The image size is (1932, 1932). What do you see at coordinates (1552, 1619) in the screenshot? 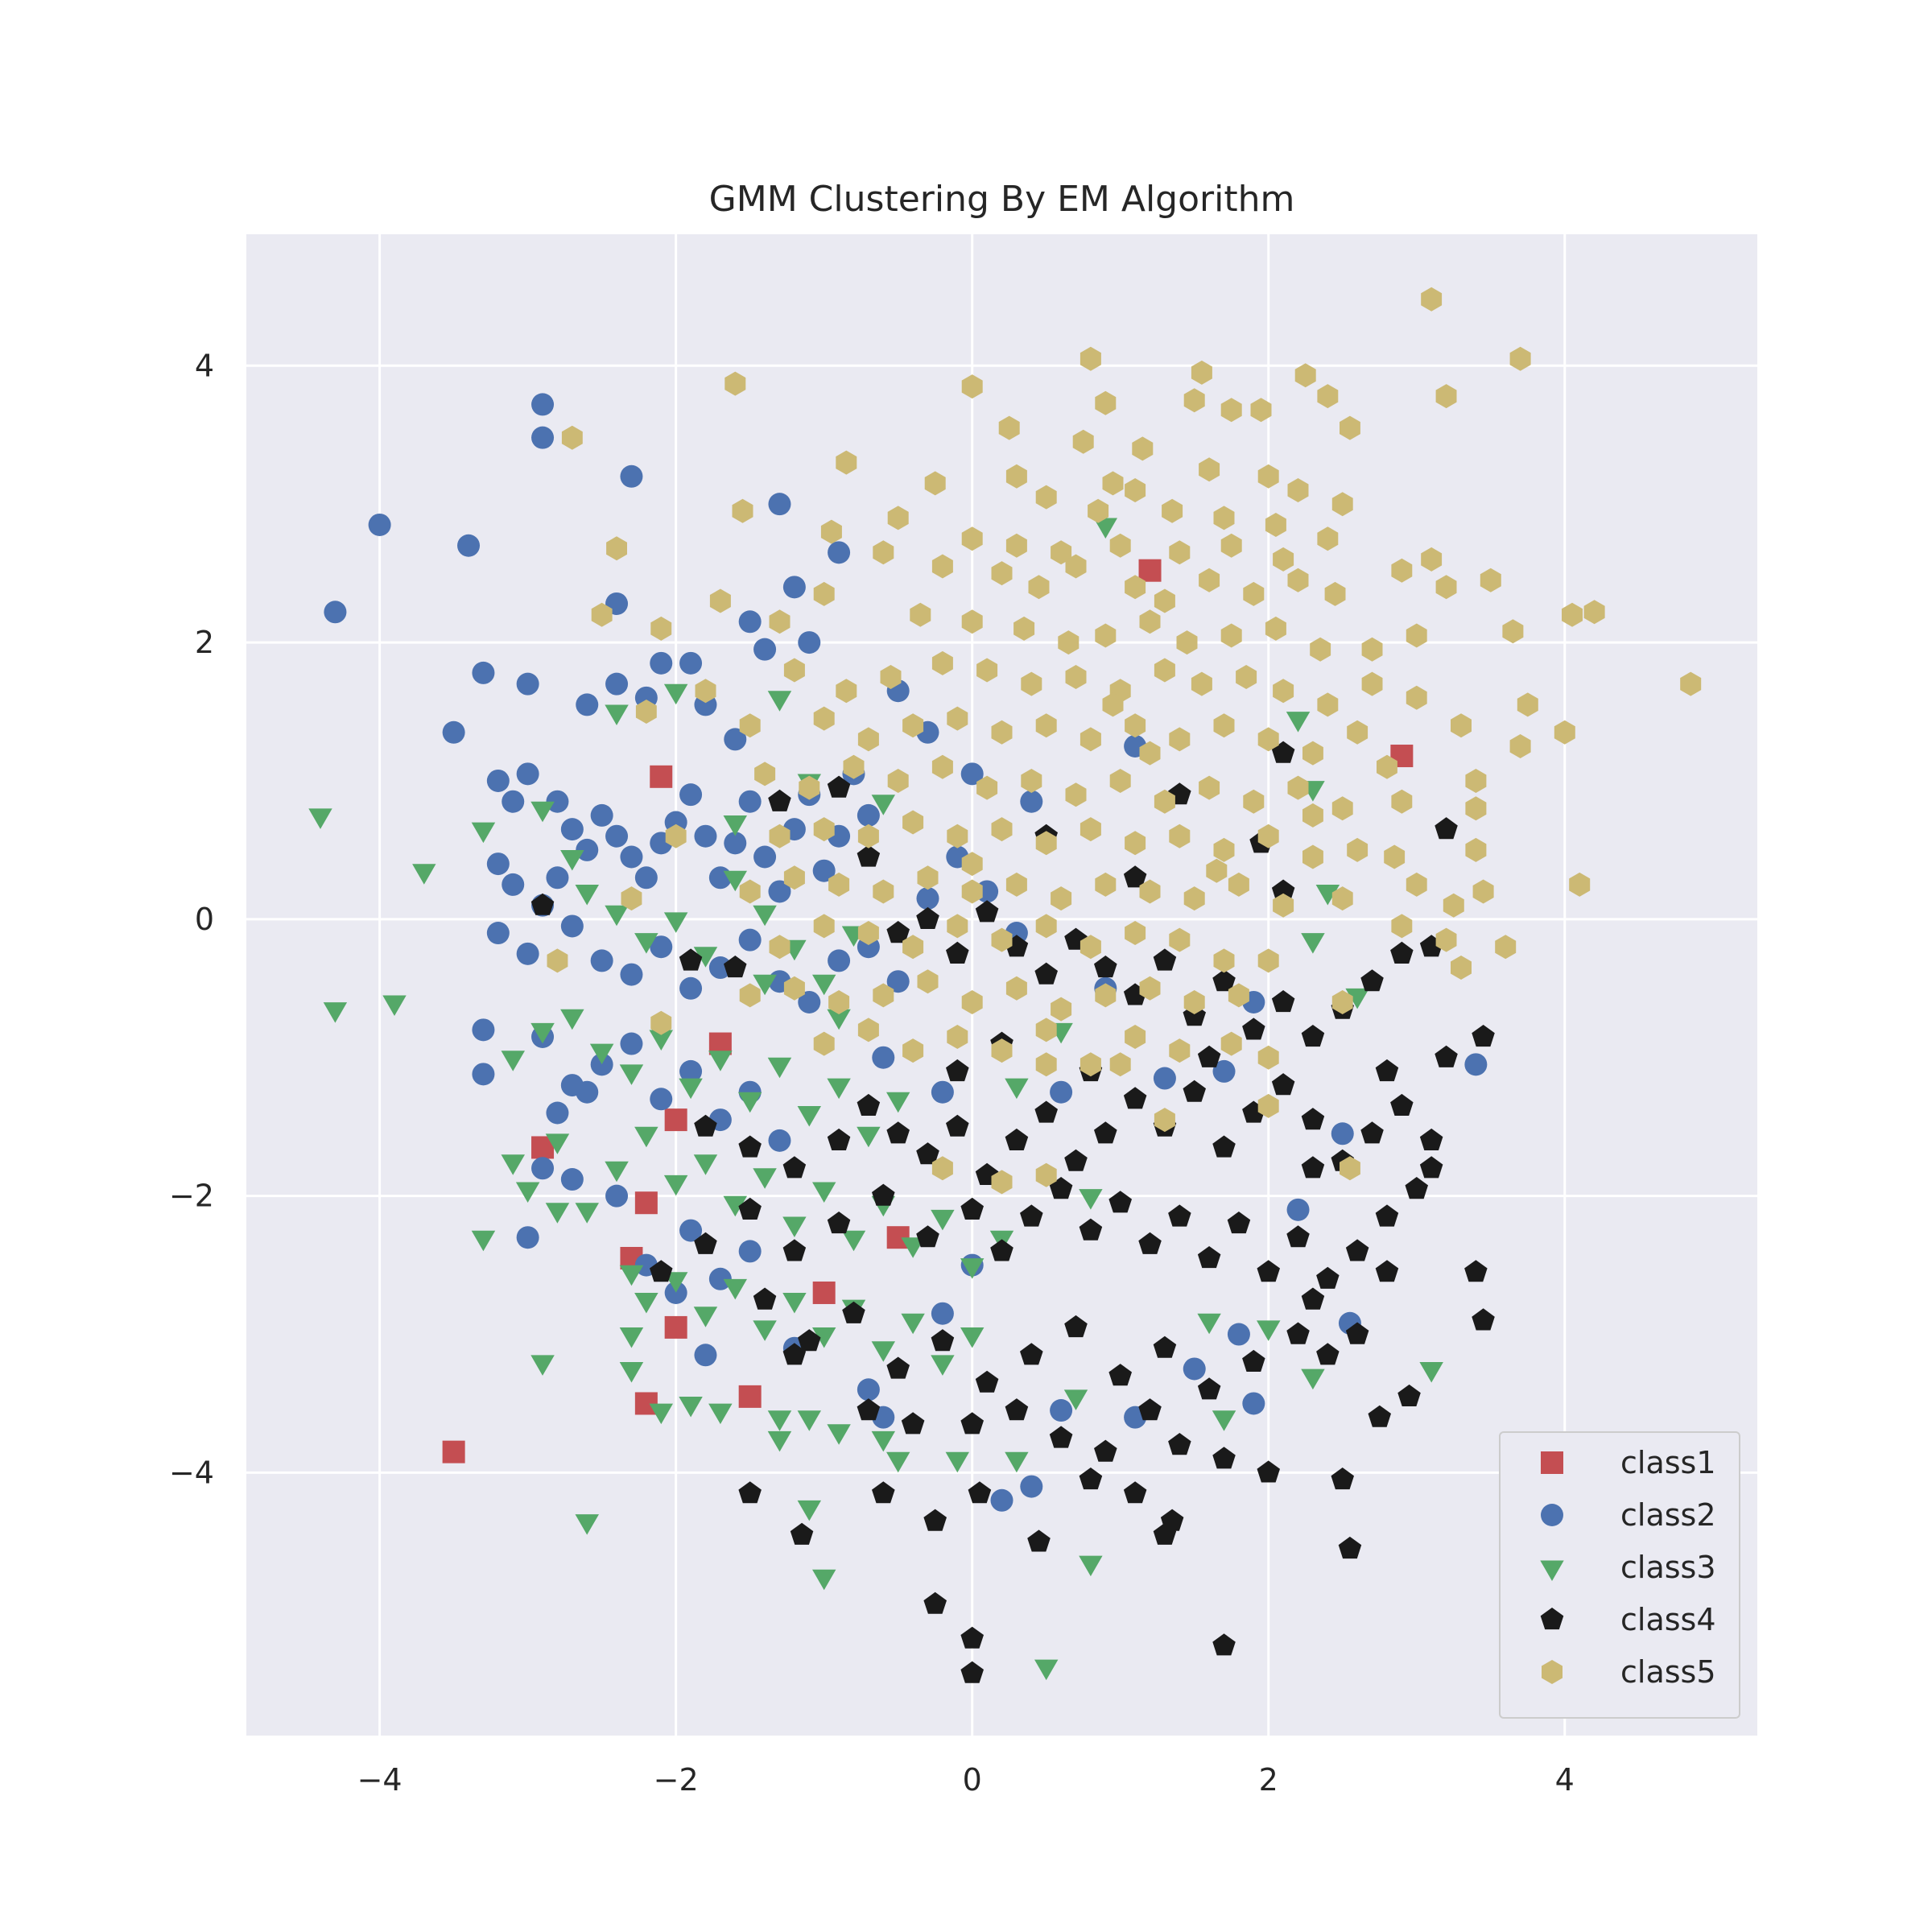
I see `legend-marker-class4` at bounding box center [1552, 1619].